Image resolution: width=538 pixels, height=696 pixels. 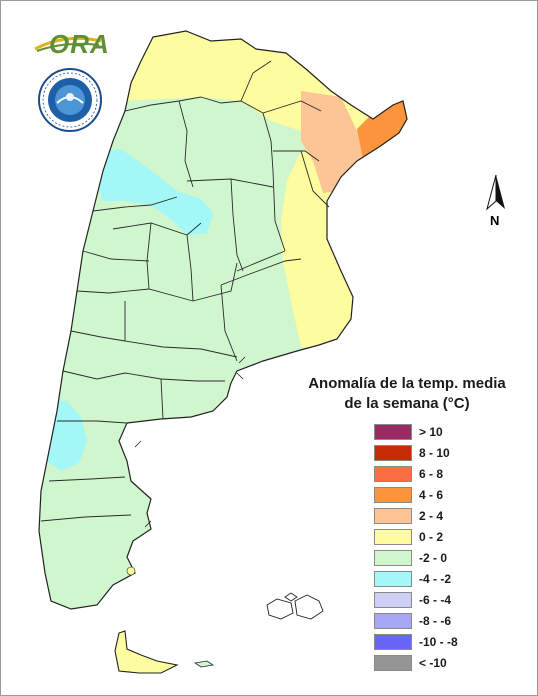 I want to click on legend-label: > 10, so click(x=431, y=431).